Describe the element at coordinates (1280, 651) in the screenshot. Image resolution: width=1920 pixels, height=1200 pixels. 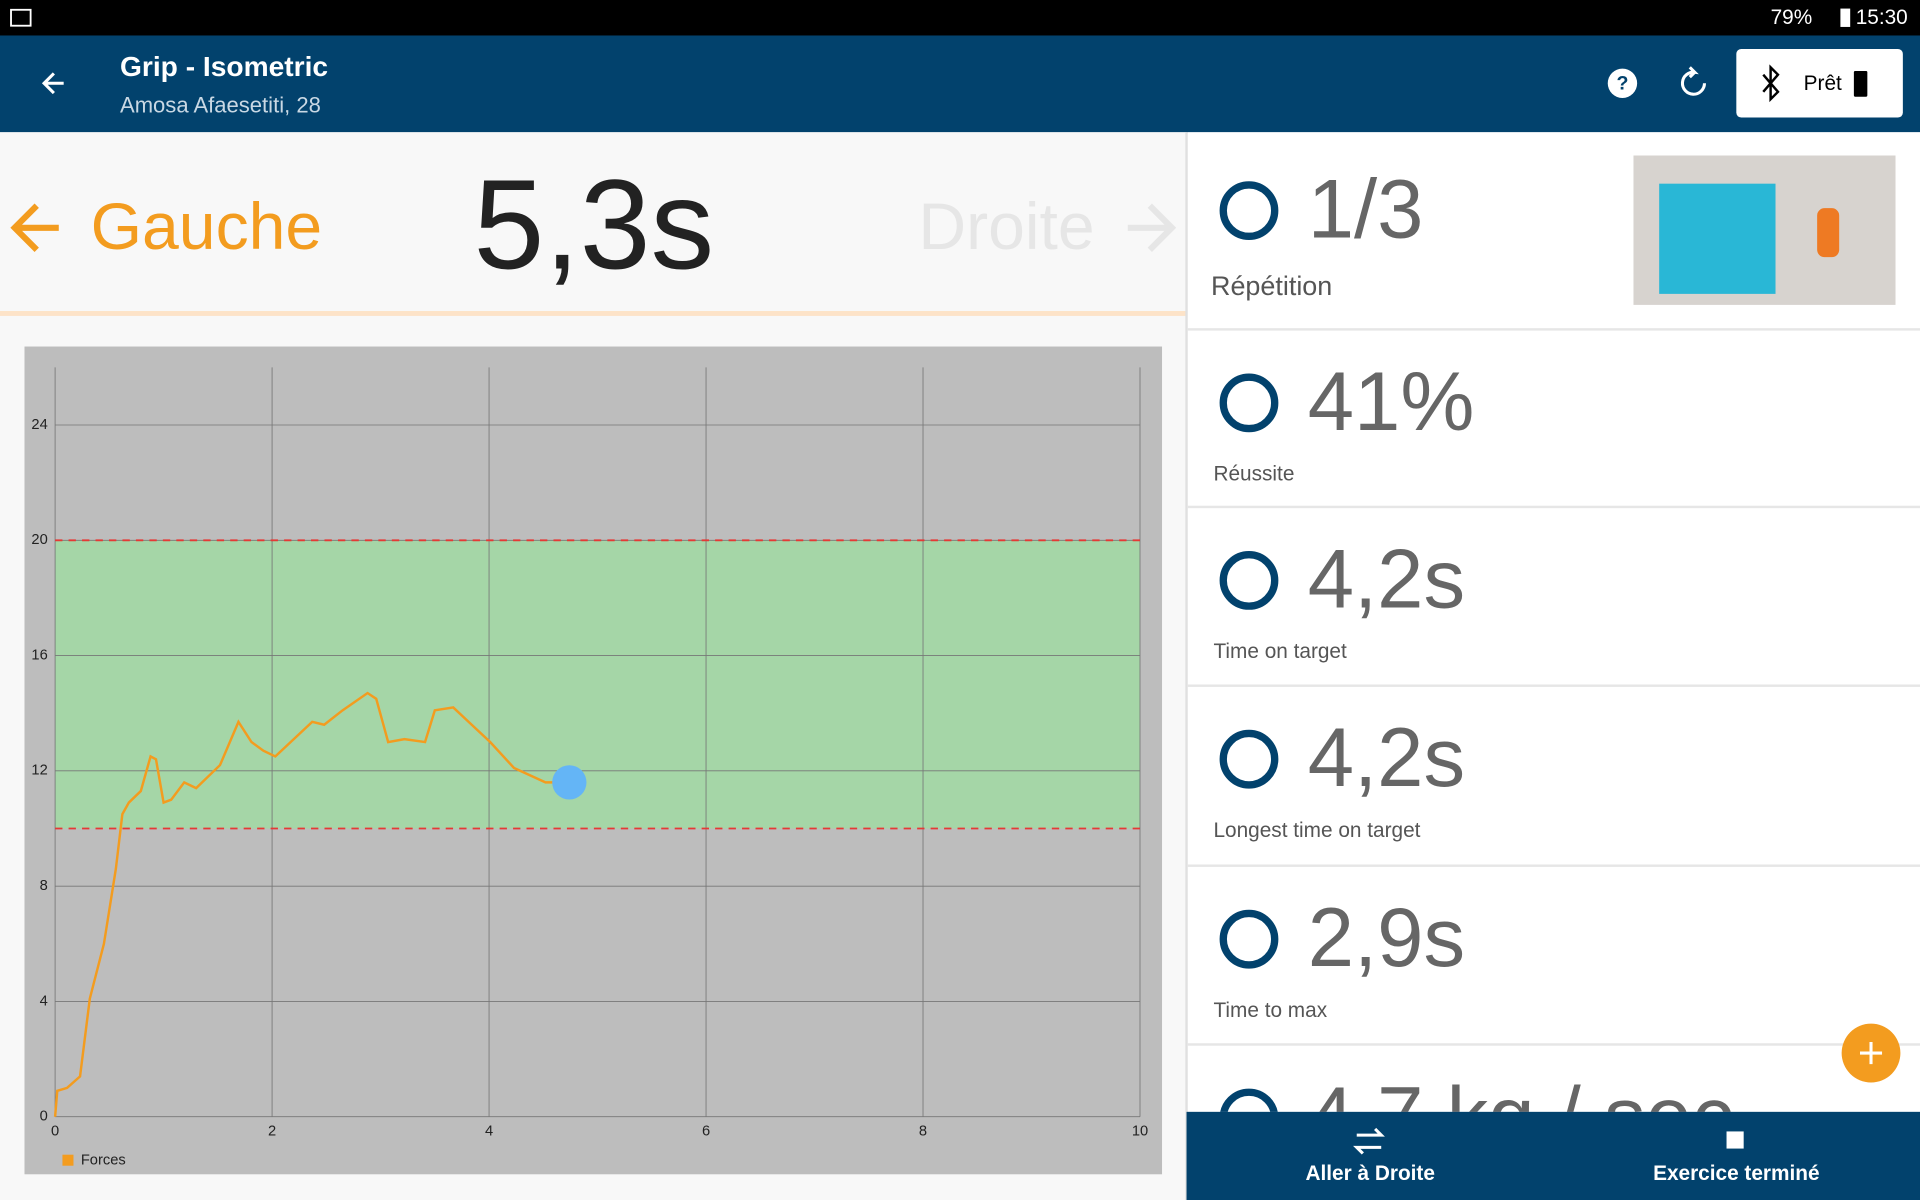
I see `metric-label: Time on target` at that location.